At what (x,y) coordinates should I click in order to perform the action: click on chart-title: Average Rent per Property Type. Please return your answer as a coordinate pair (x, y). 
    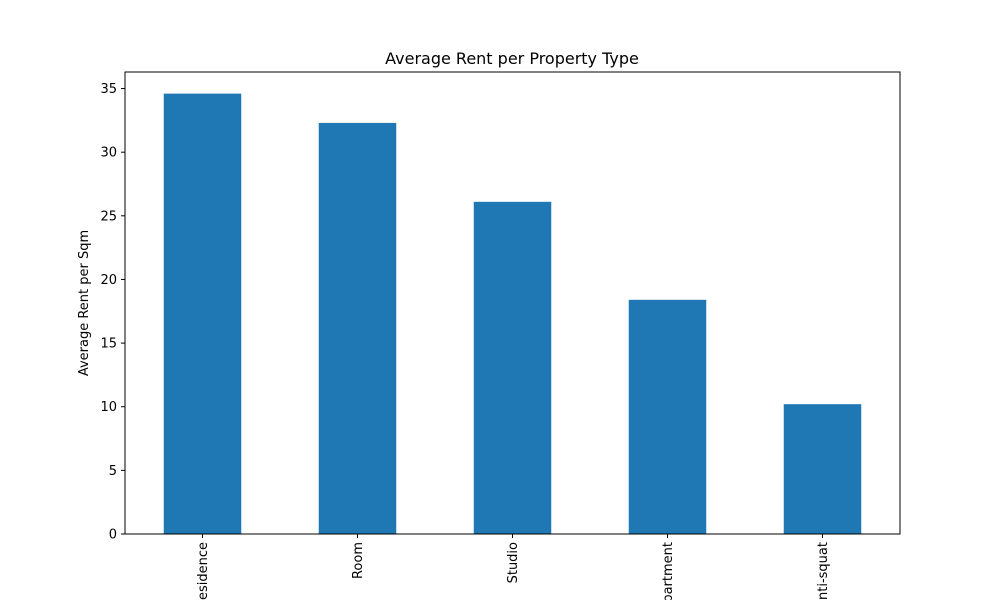
    Looking at the image, I should click on (512, 58).